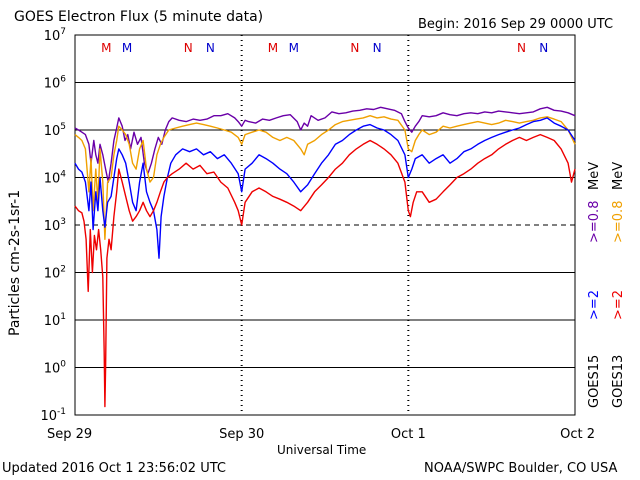 This screenshot has width=640, height=480. I want to click on y-tick-label: 10⁰, so click(55, 368).